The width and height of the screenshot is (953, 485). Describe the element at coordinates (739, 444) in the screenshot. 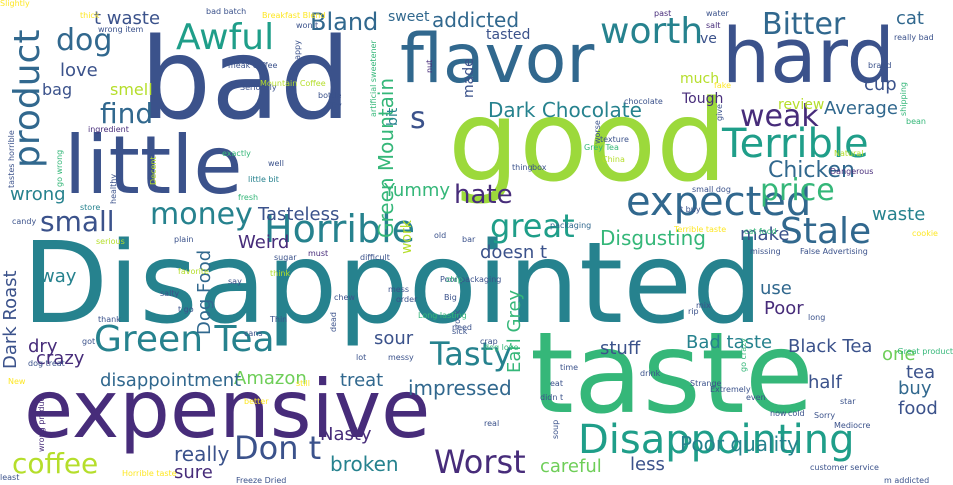

I see `cloud-word: Poor quality` at that location.